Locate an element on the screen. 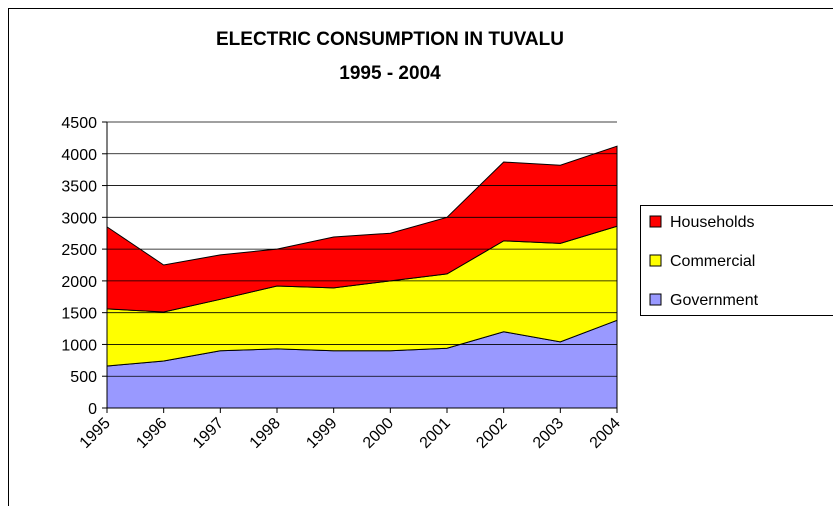 This screenshot has height=506, width=833. x-tick-label: 1999 is located at coordinates (321, 433).